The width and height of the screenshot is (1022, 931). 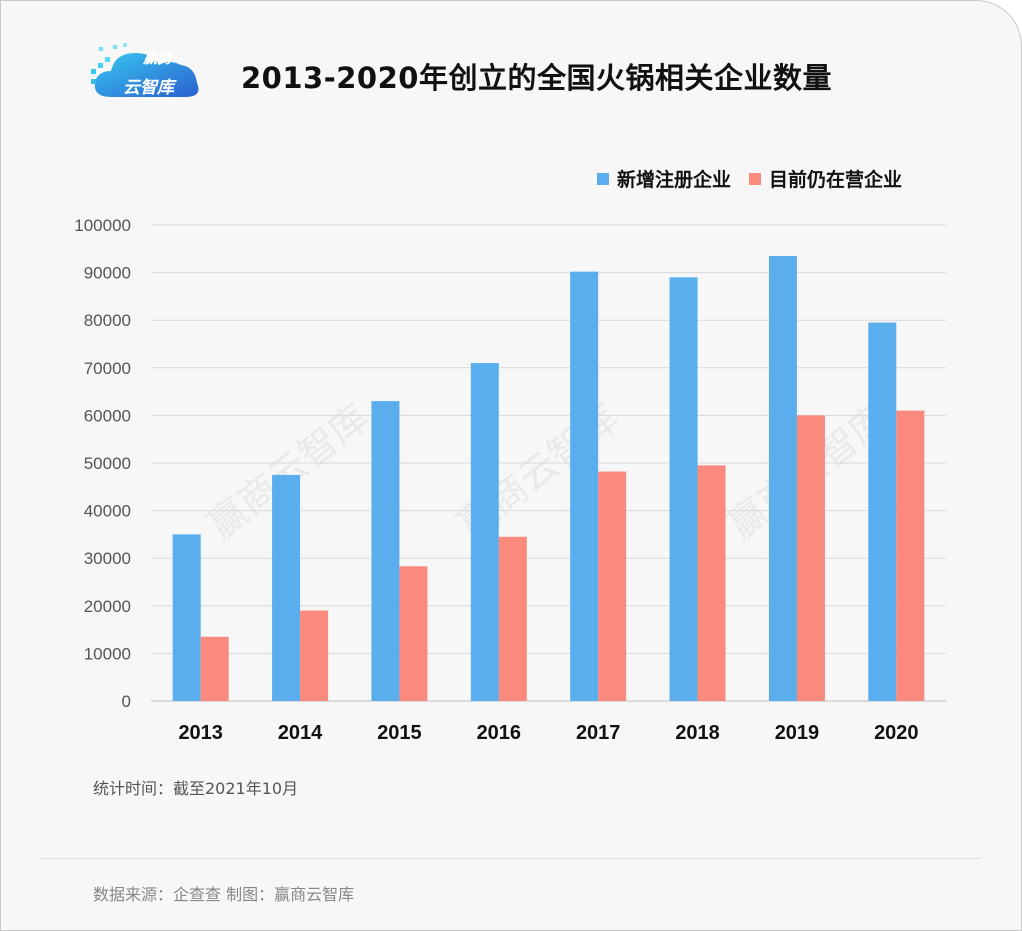 I want to click on y-tick-label: 0, so click(x=126, y=701).